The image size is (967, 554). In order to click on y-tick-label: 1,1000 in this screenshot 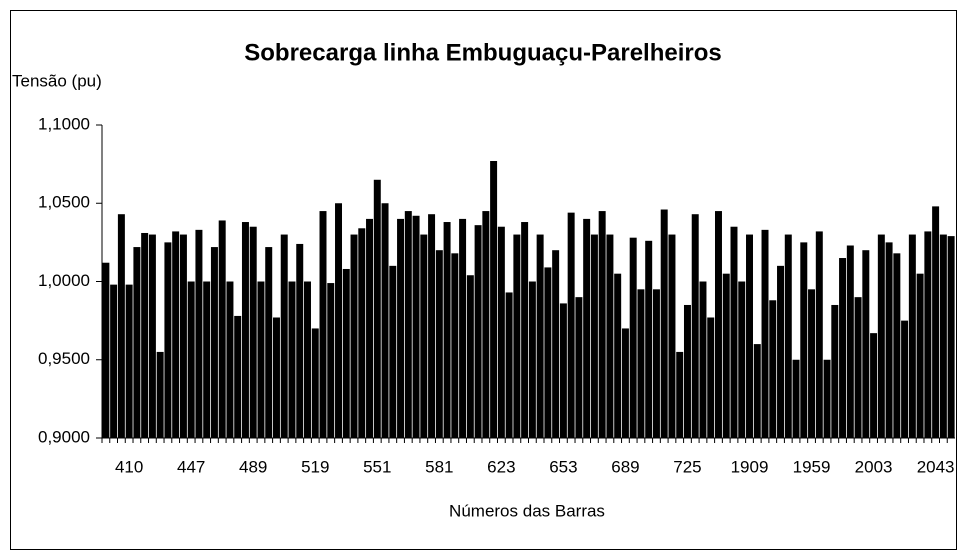, I will do `click(64, 123)`.